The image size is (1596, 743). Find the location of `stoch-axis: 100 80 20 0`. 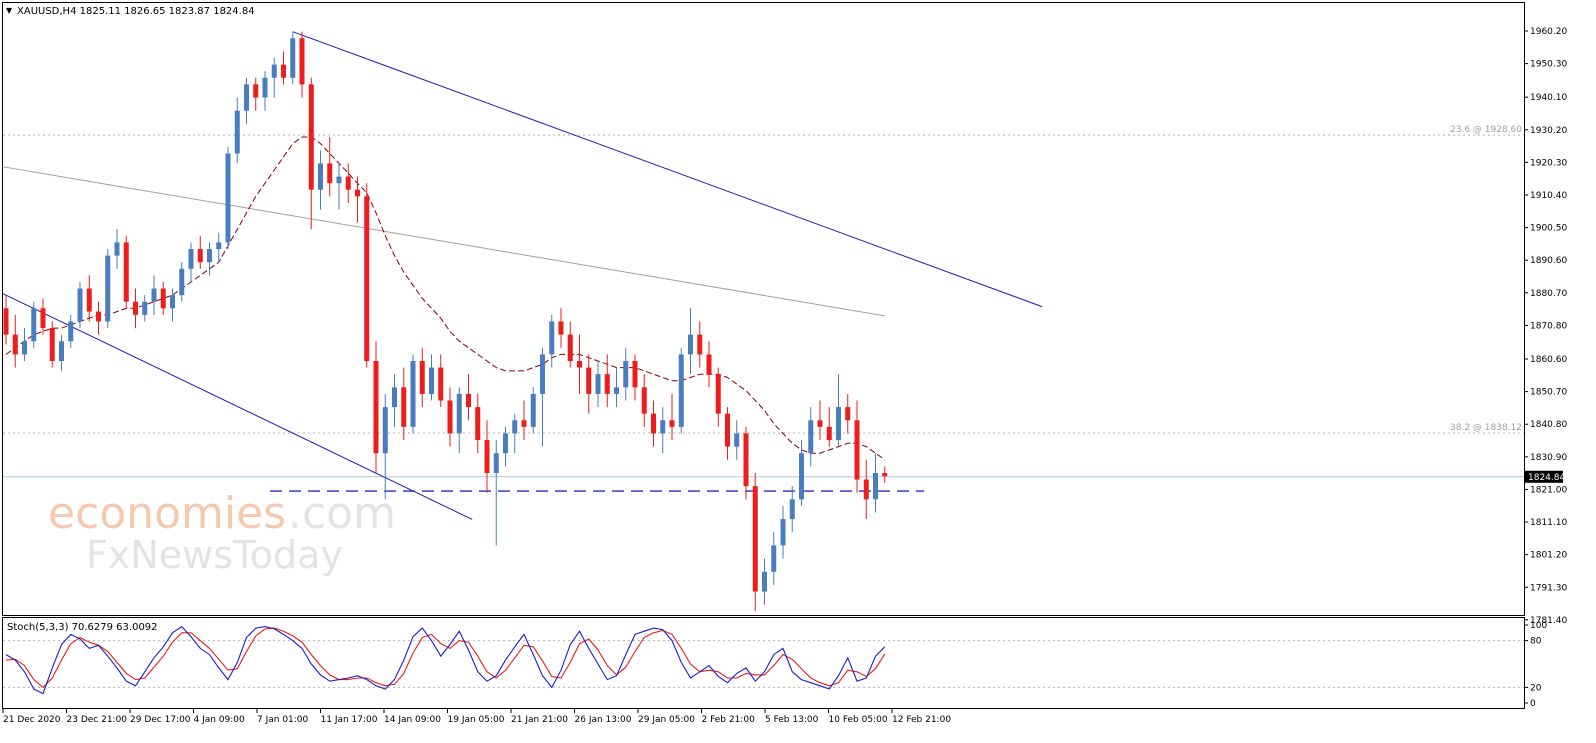

stoch-axis: 100 80 20 0 is located at coordinates (1535, 665).